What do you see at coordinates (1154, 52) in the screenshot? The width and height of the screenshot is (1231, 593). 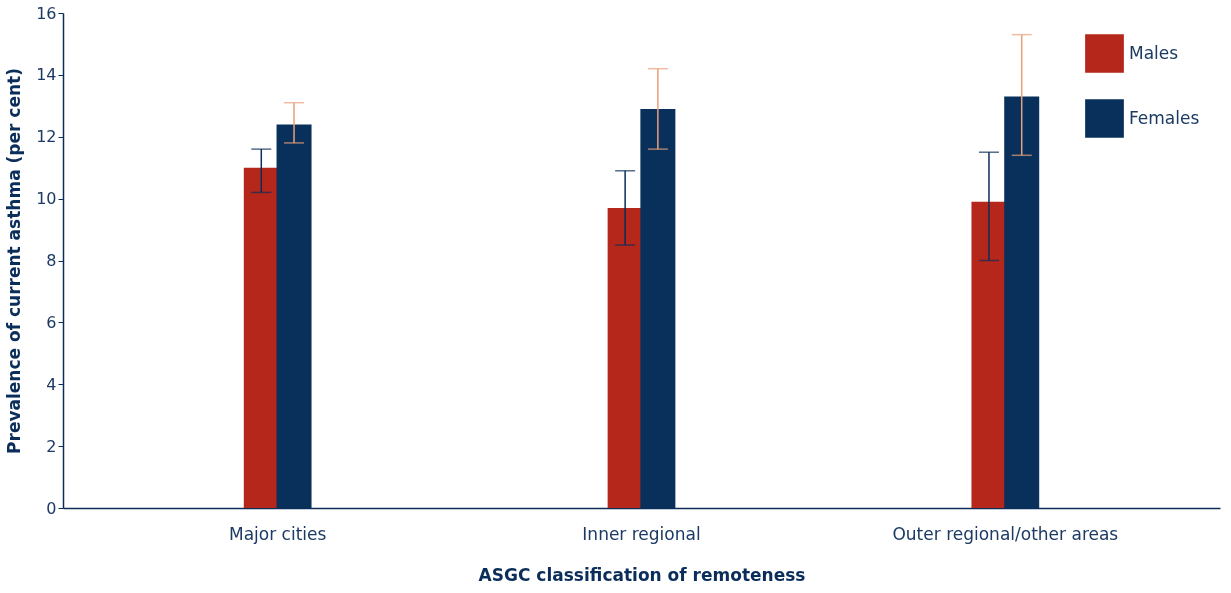 I see `legend-label: Males` at bounding box center [1154, 52].